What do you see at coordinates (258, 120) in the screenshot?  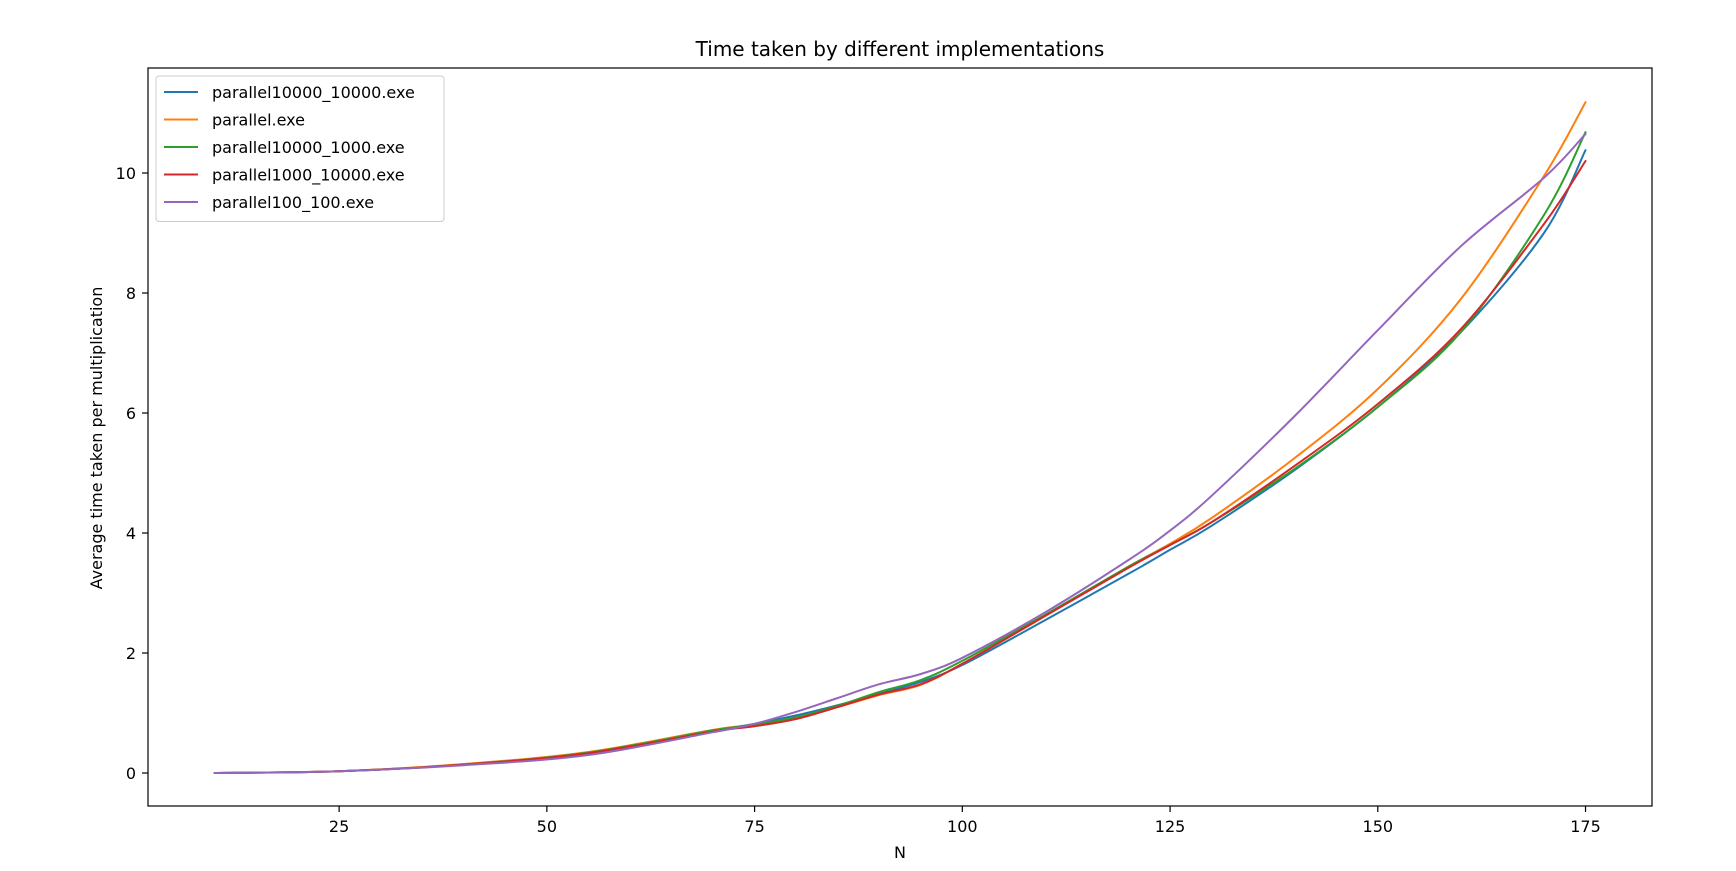 I see `legend-label: parallel.exe` at bounding box center [258, 120].